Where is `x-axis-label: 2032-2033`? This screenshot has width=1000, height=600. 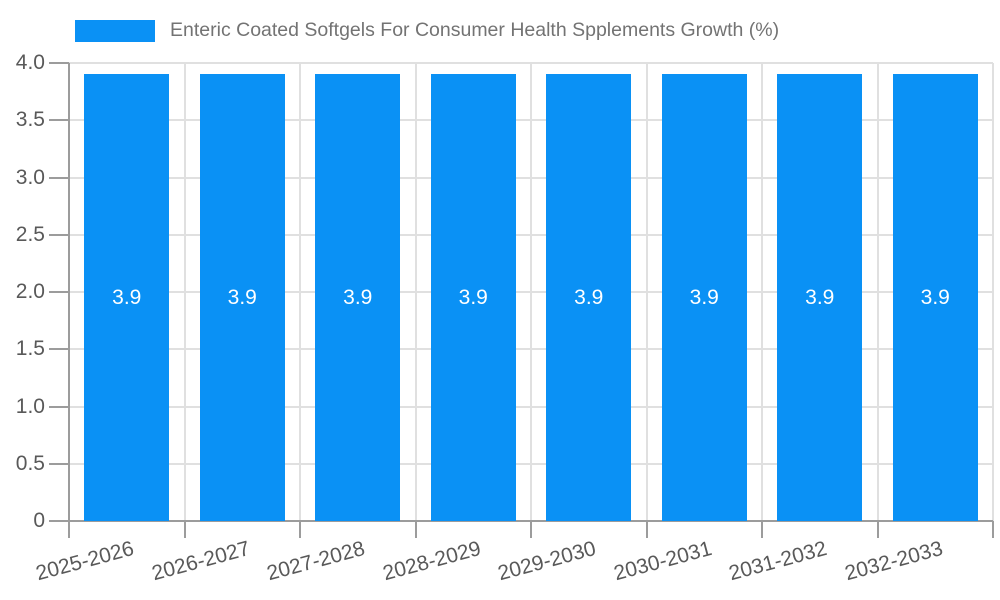
x-axis-label: 2032-2033 is located at coordinates (894, 561).